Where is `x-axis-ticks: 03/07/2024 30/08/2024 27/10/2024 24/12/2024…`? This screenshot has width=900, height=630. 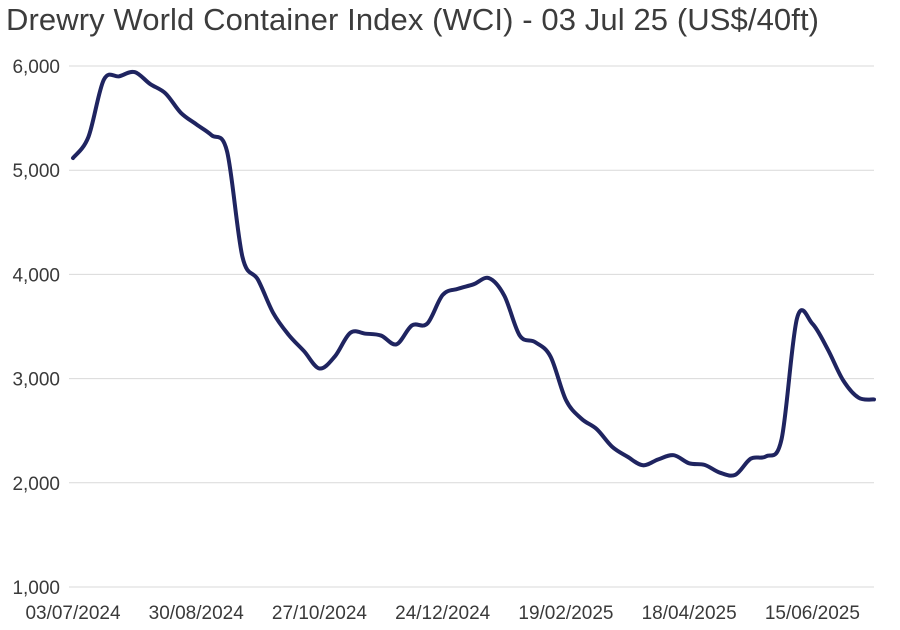
x-axis-ticks: 03/07/2024 30/08/2024 27/10/2024 24/12/2024… is located at coordinates (442, 613).